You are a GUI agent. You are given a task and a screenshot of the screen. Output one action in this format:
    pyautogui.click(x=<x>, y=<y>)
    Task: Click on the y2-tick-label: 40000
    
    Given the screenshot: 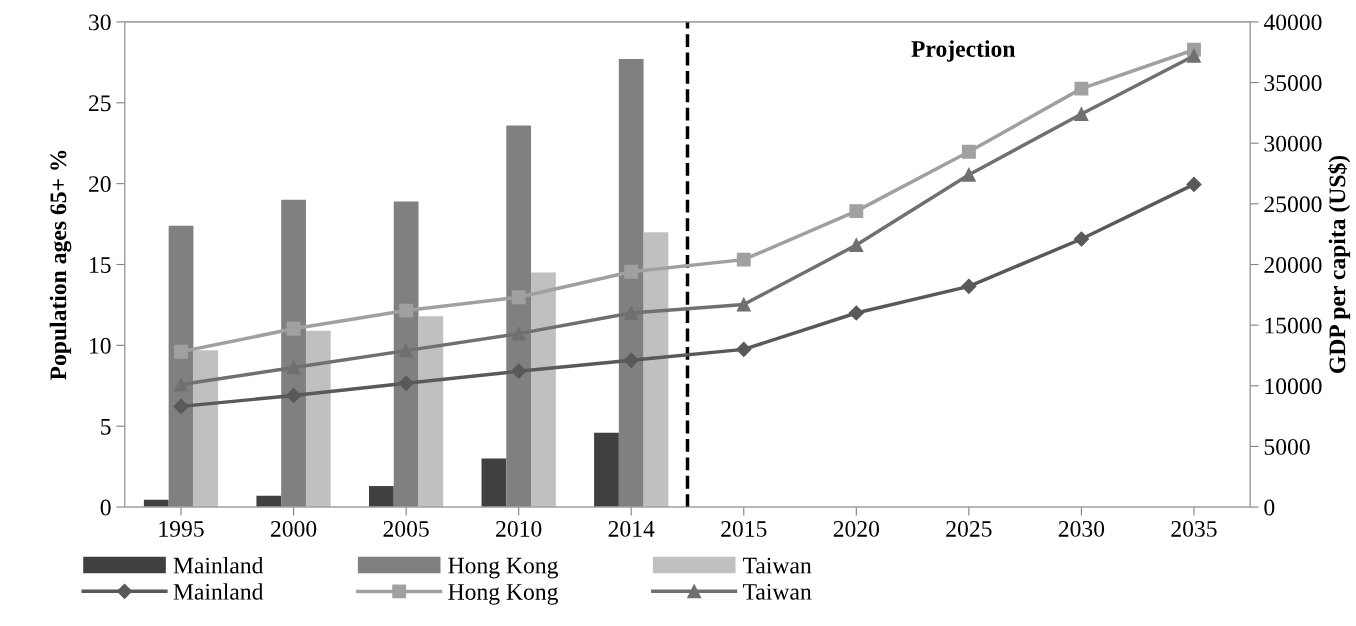 What is the action you would take?
    pyautogui.click(x=1292, y=22)
    